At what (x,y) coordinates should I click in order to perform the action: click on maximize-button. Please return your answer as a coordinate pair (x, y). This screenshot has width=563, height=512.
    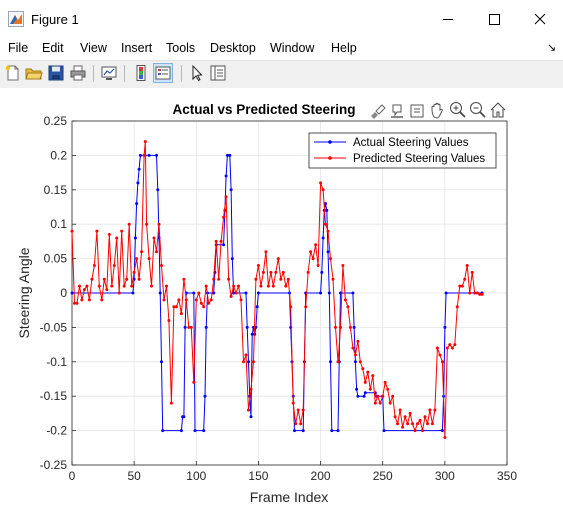
    Looking at the image, I should click on (494, 19).